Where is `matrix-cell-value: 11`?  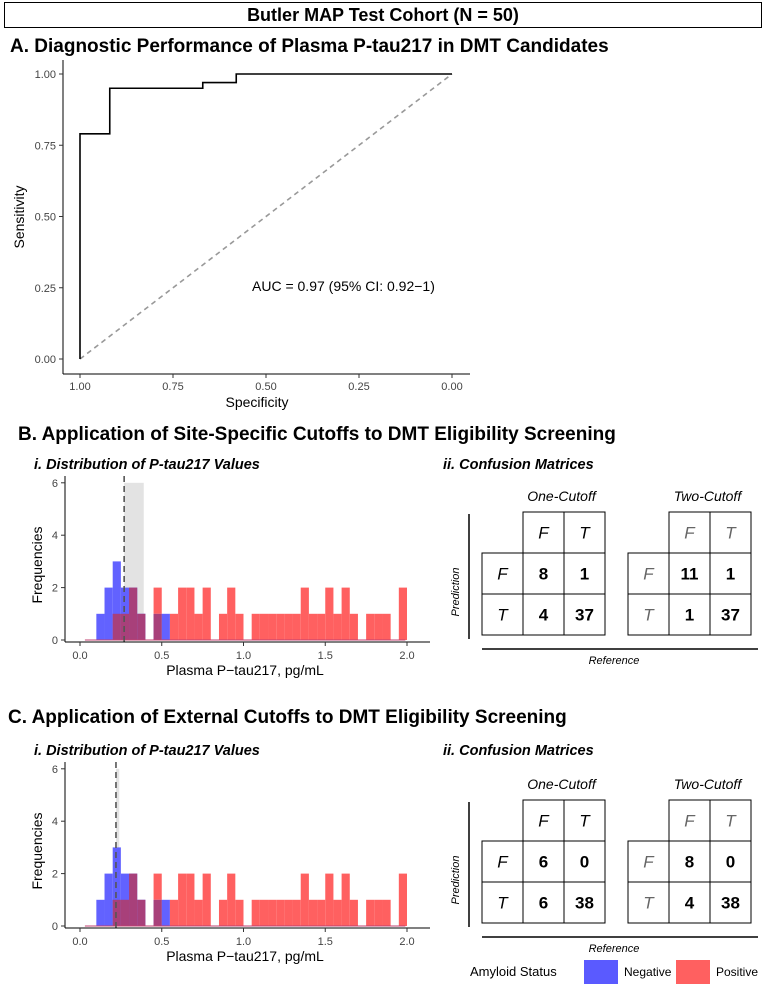
matrix-cell-value: 11 is located at coordinates (690, 574).